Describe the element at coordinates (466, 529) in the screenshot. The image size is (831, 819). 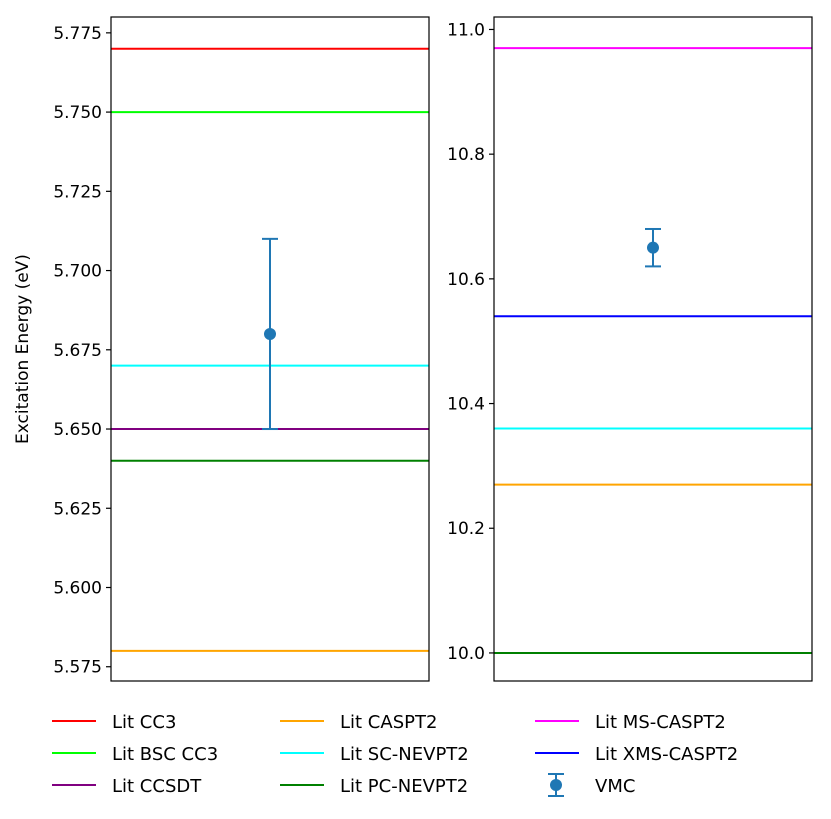
I see `y-tick-label: 10.2` at that location.